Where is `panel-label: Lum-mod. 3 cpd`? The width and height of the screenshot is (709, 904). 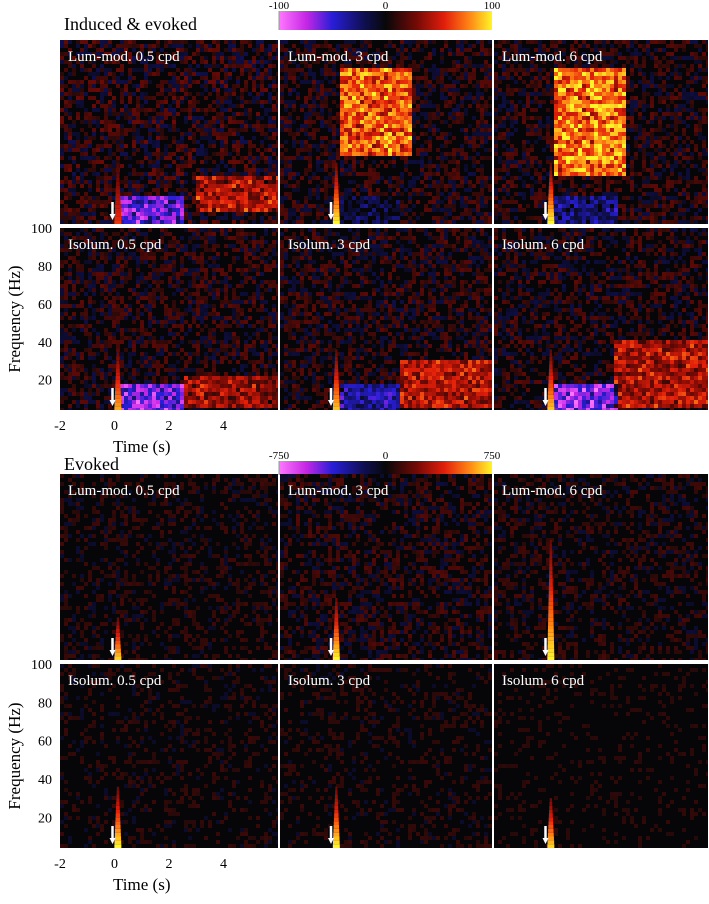 panel-label: Lum-mod. 3 cpd is located at coordinates (338, 57).